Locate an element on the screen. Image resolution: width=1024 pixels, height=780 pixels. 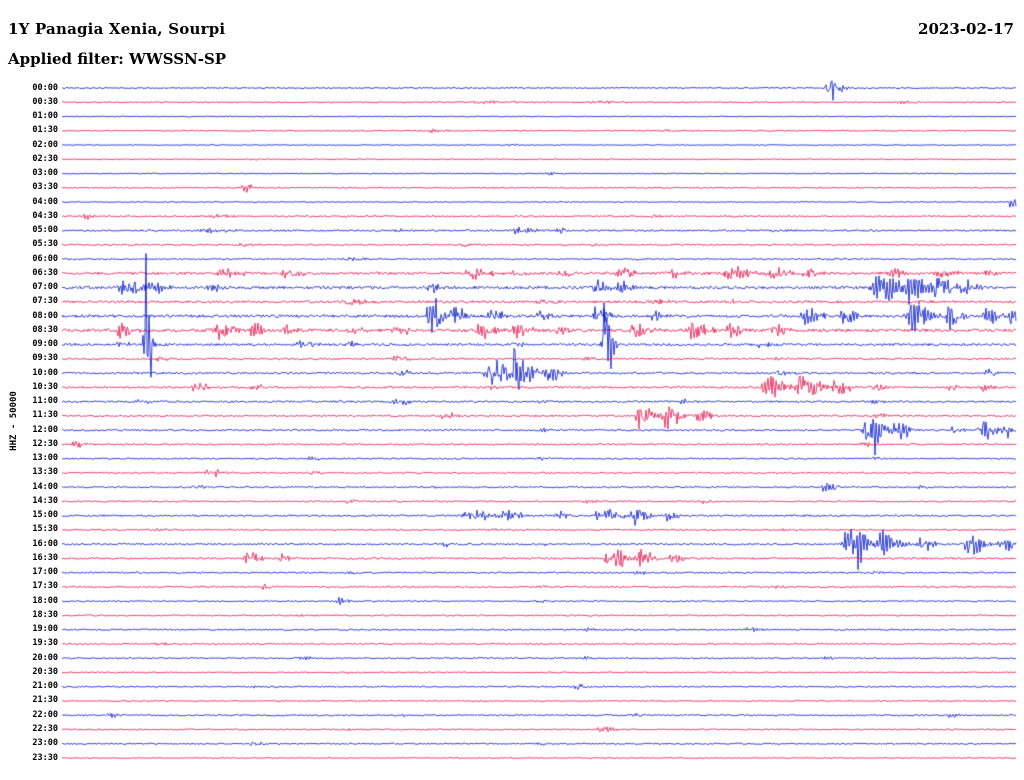
time-label: 17:30 is located at coordinates (45, 586).